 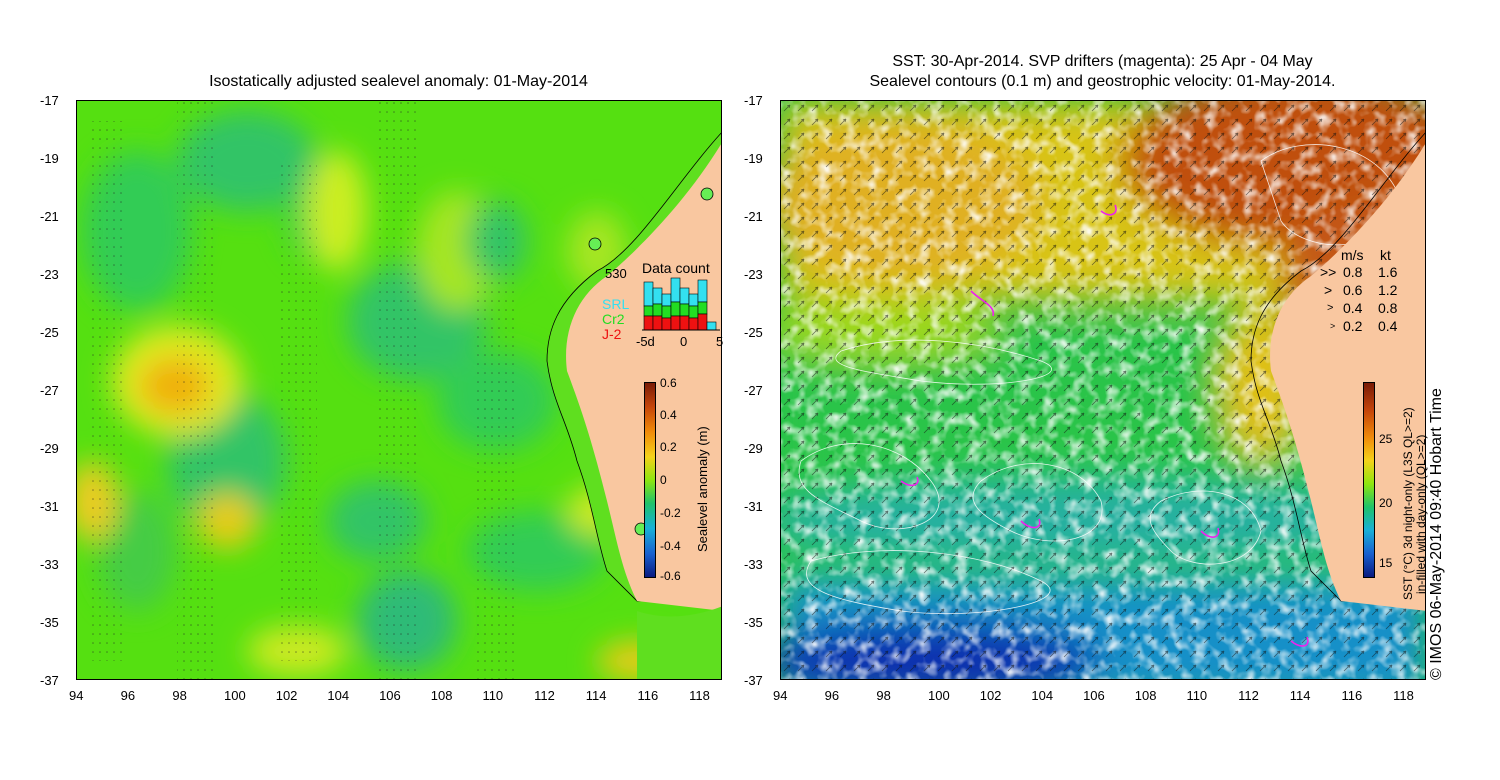 I want to click on sst-cb-tick-15: 15, so click(x=1386, y=563).